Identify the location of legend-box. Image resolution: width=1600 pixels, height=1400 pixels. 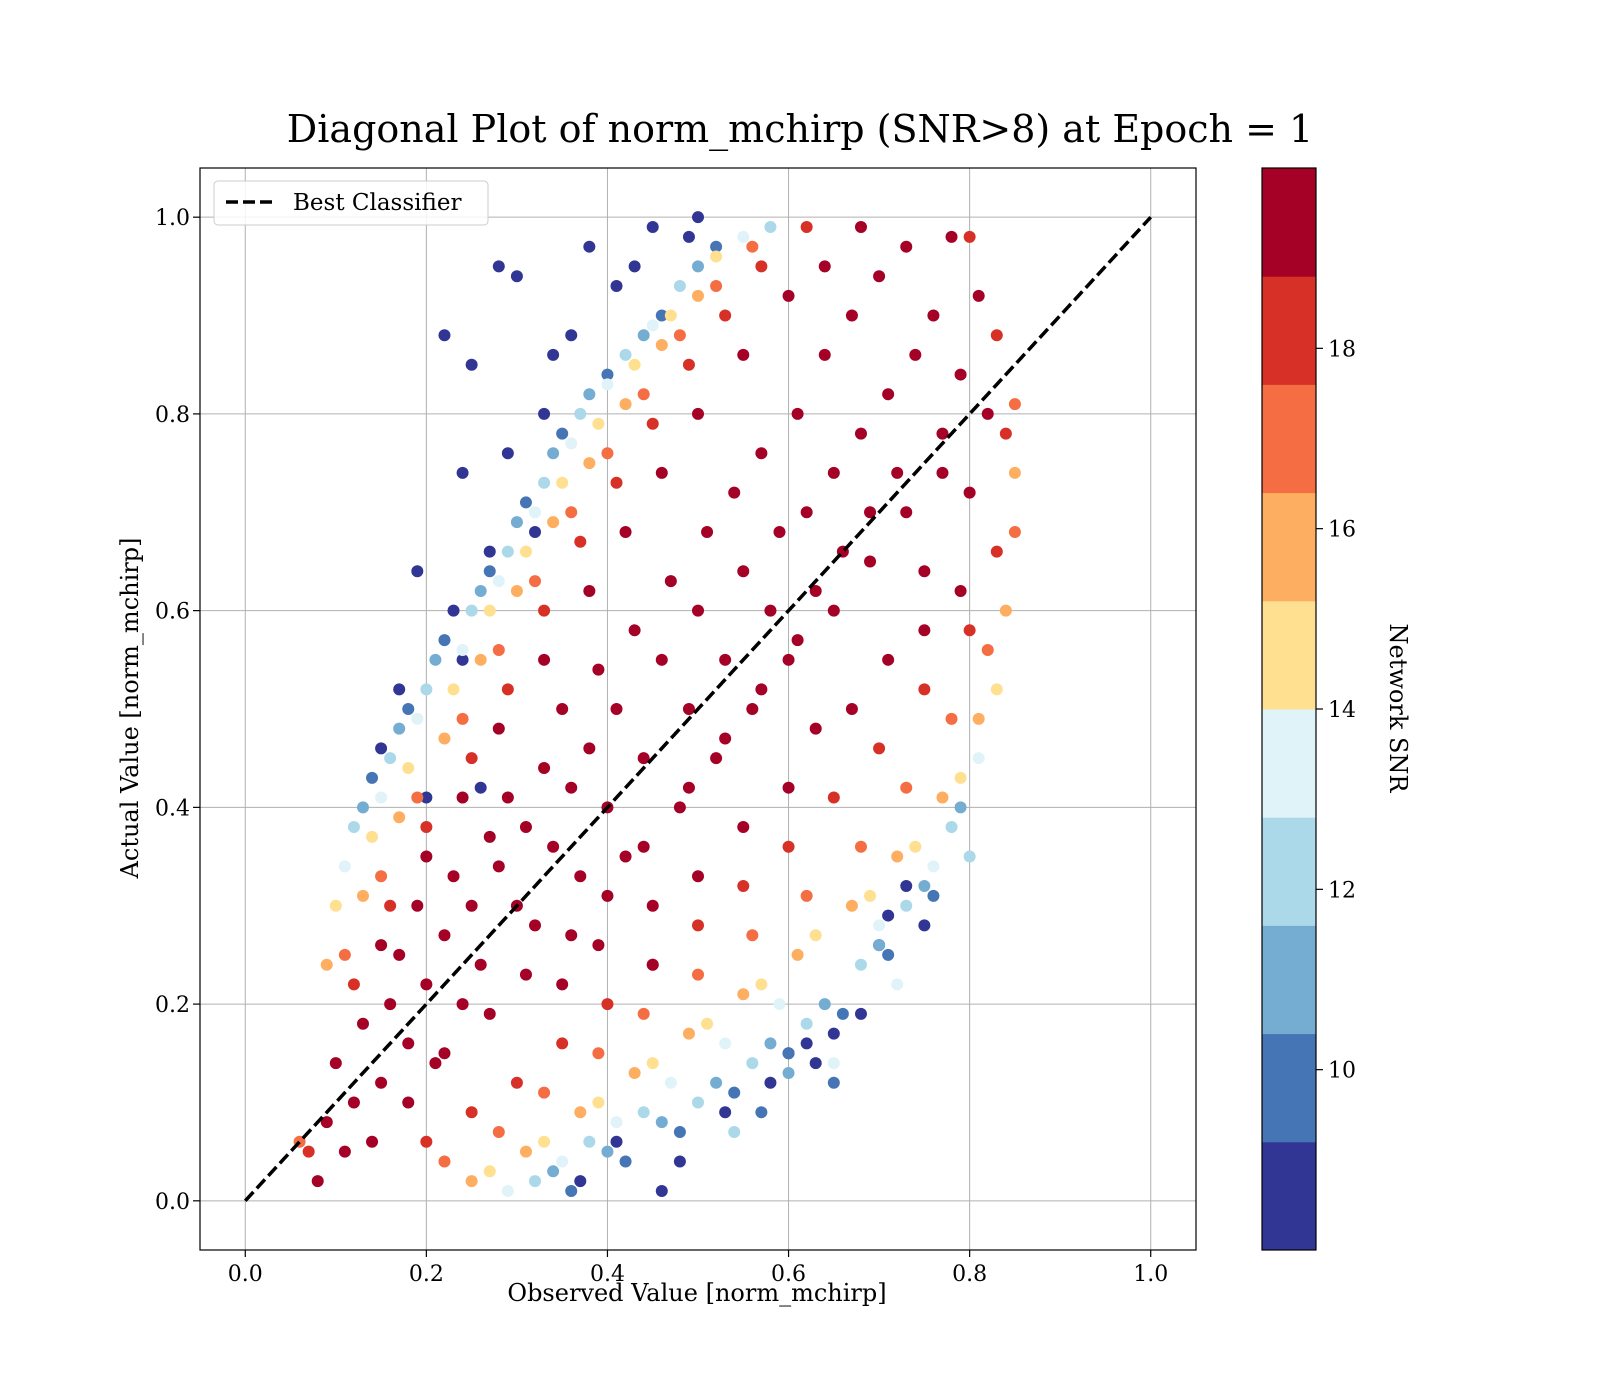
(351, 203).